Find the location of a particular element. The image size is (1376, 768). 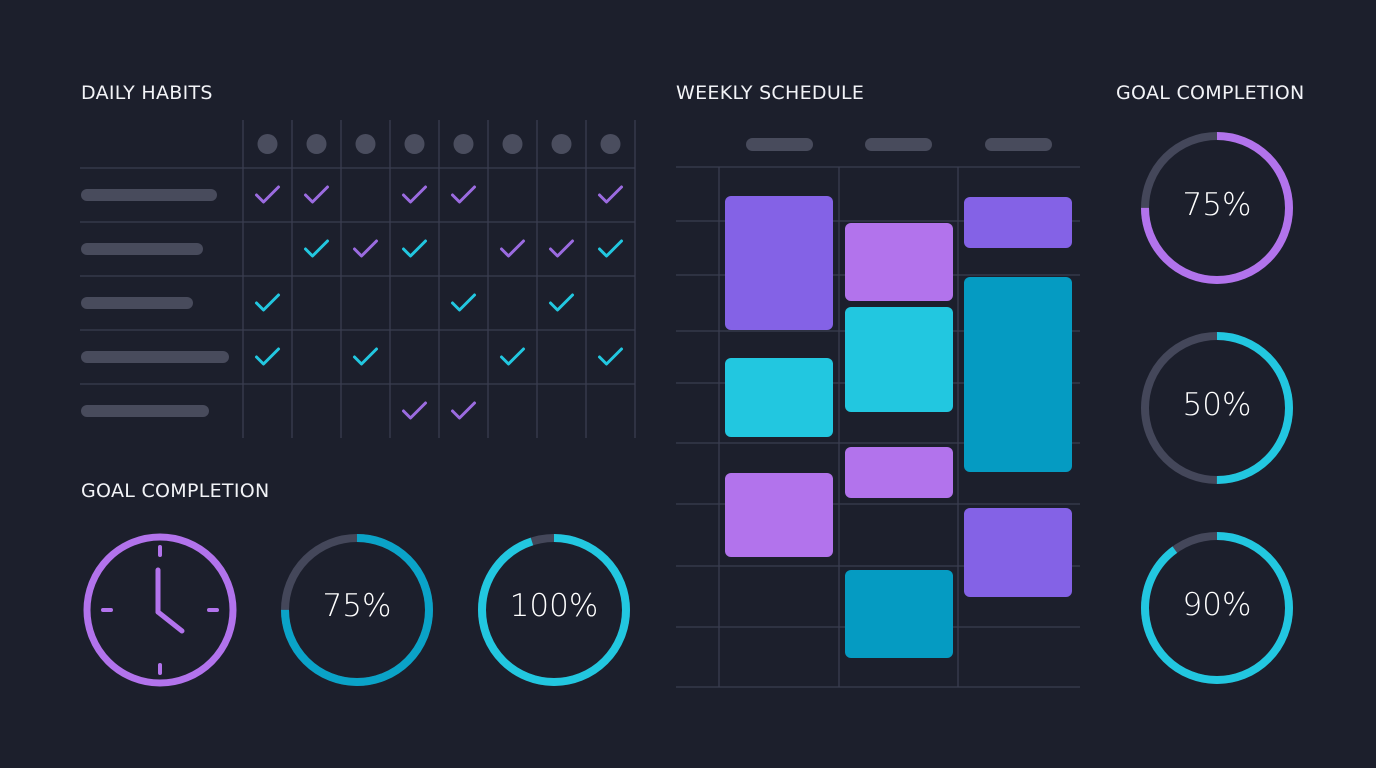

goal-completion-title-right: GOAL COMPLETION is located at coordinates (1210, 93).